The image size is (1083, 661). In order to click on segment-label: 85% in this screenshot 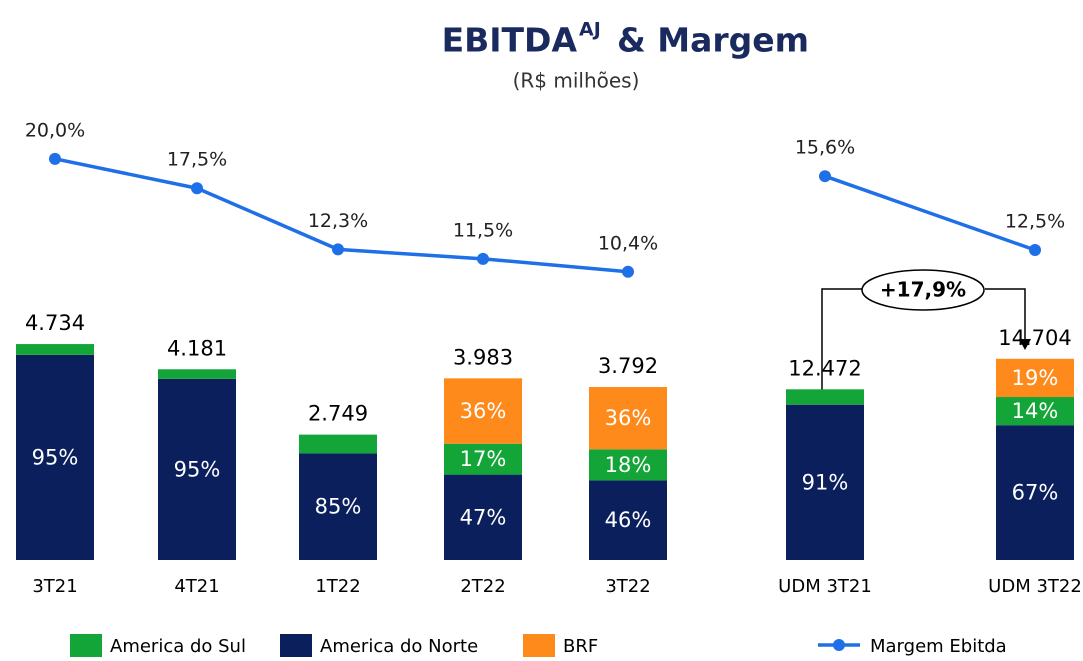, I will do `click(338, 507)`.